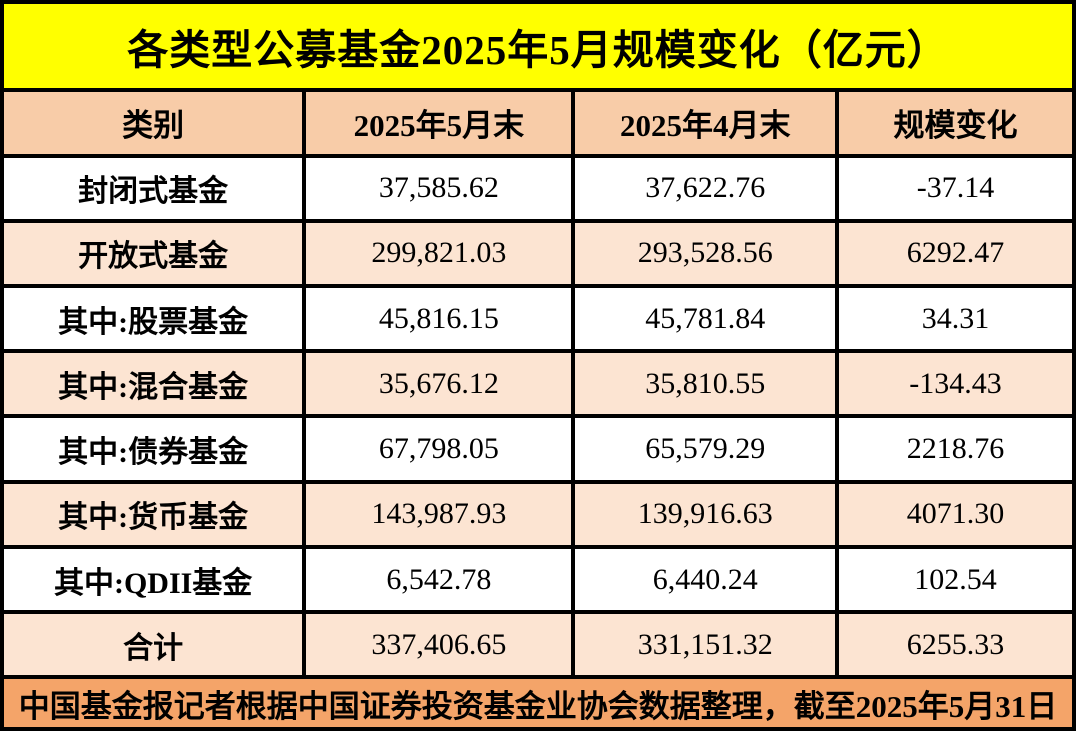  I want to click on source-footnote: 中国基金报记者根据中国证券投资基金业协会数据整理，截至2025年5月31日, so click(538, 703).